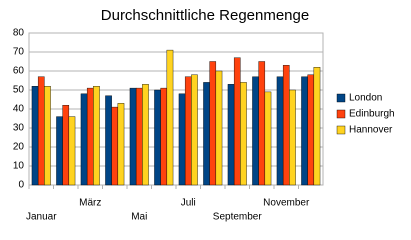  I want to click on y-tick-label: 60, so click(19, 71).